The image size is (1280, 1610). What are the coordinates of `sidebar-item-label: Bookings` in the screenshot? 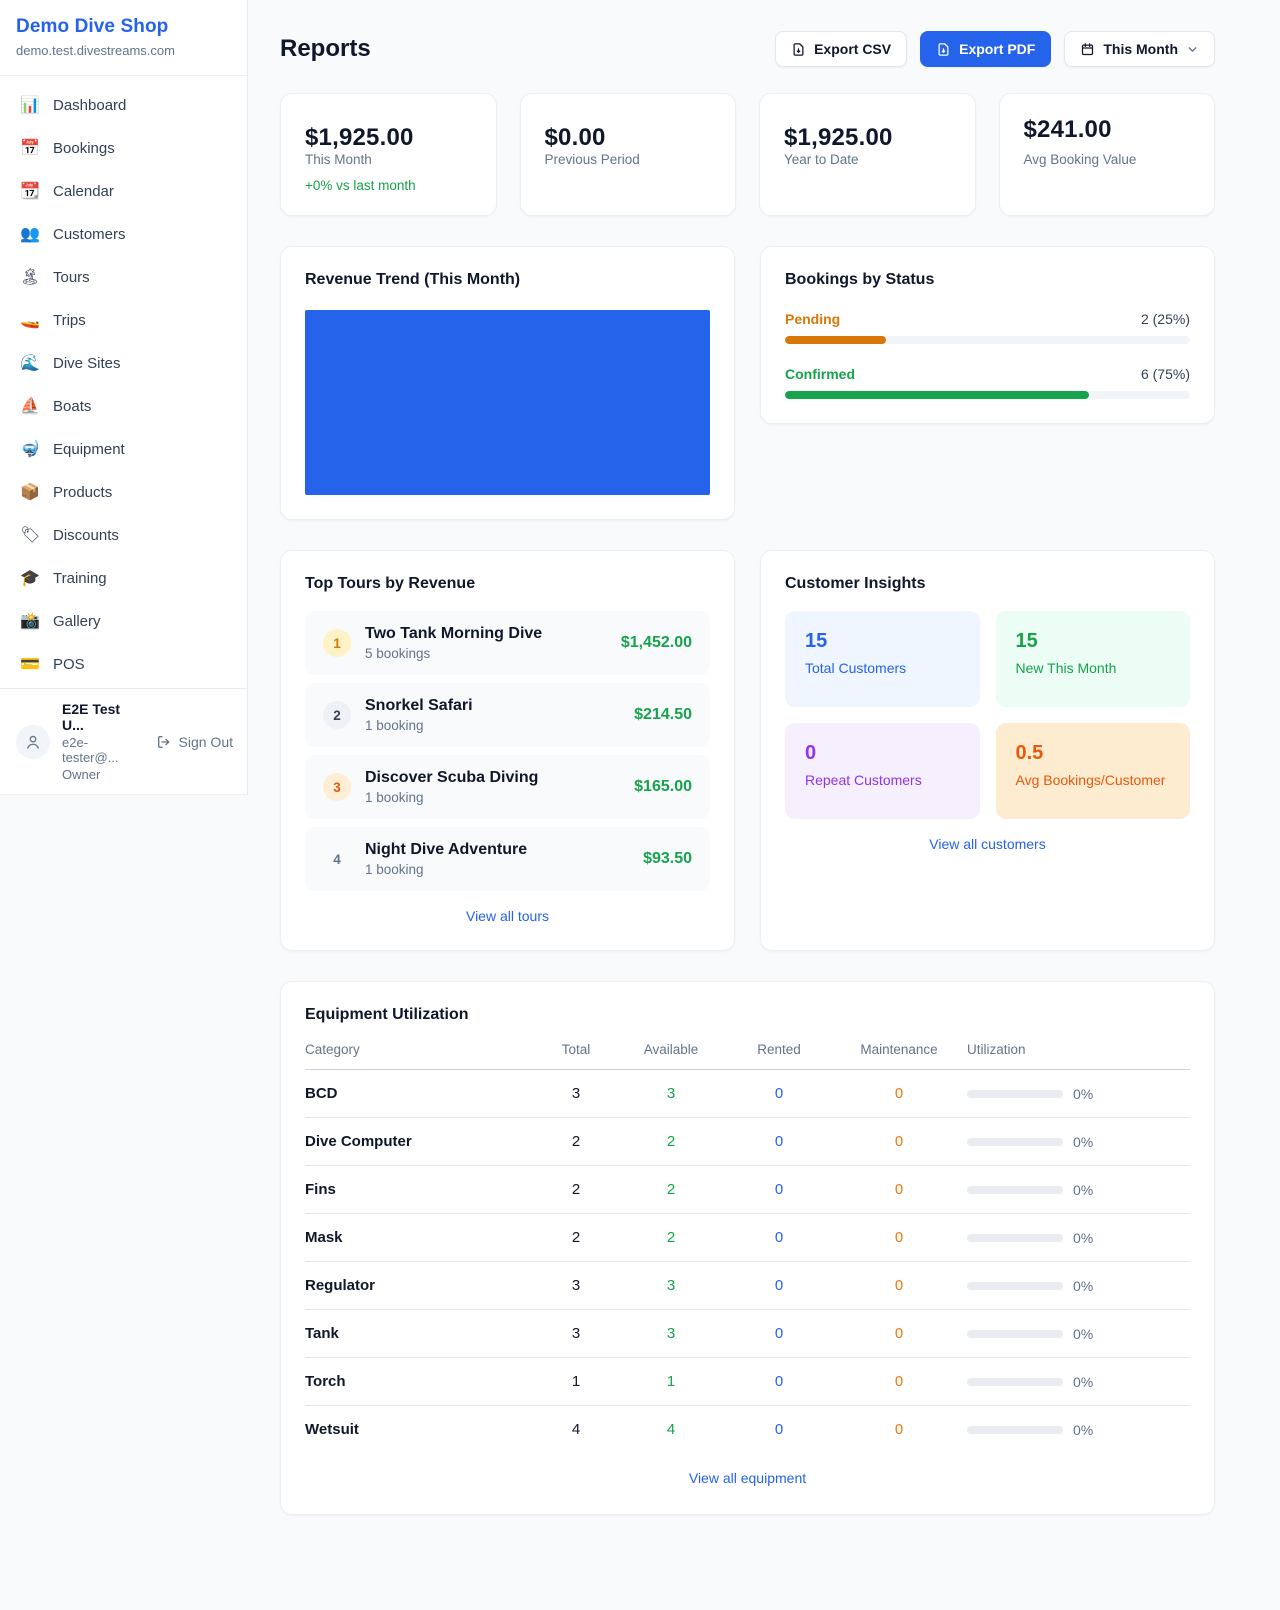 It's located at (84, 148).